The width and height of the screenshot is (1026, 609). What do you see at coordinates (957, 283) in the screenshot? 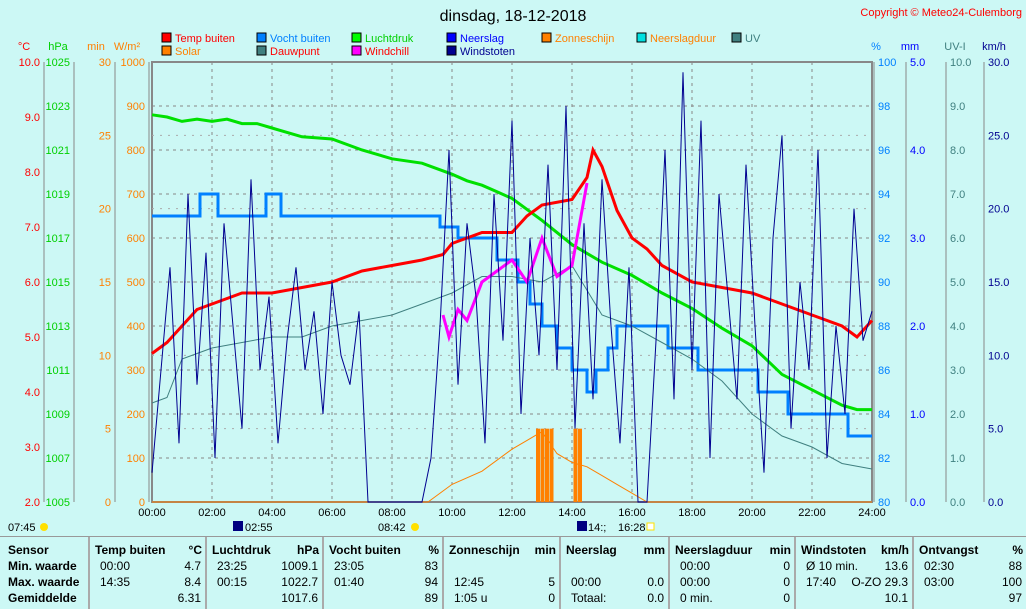
I see `axis-tick-uv: 5.0` at bounding box center [957, 283].